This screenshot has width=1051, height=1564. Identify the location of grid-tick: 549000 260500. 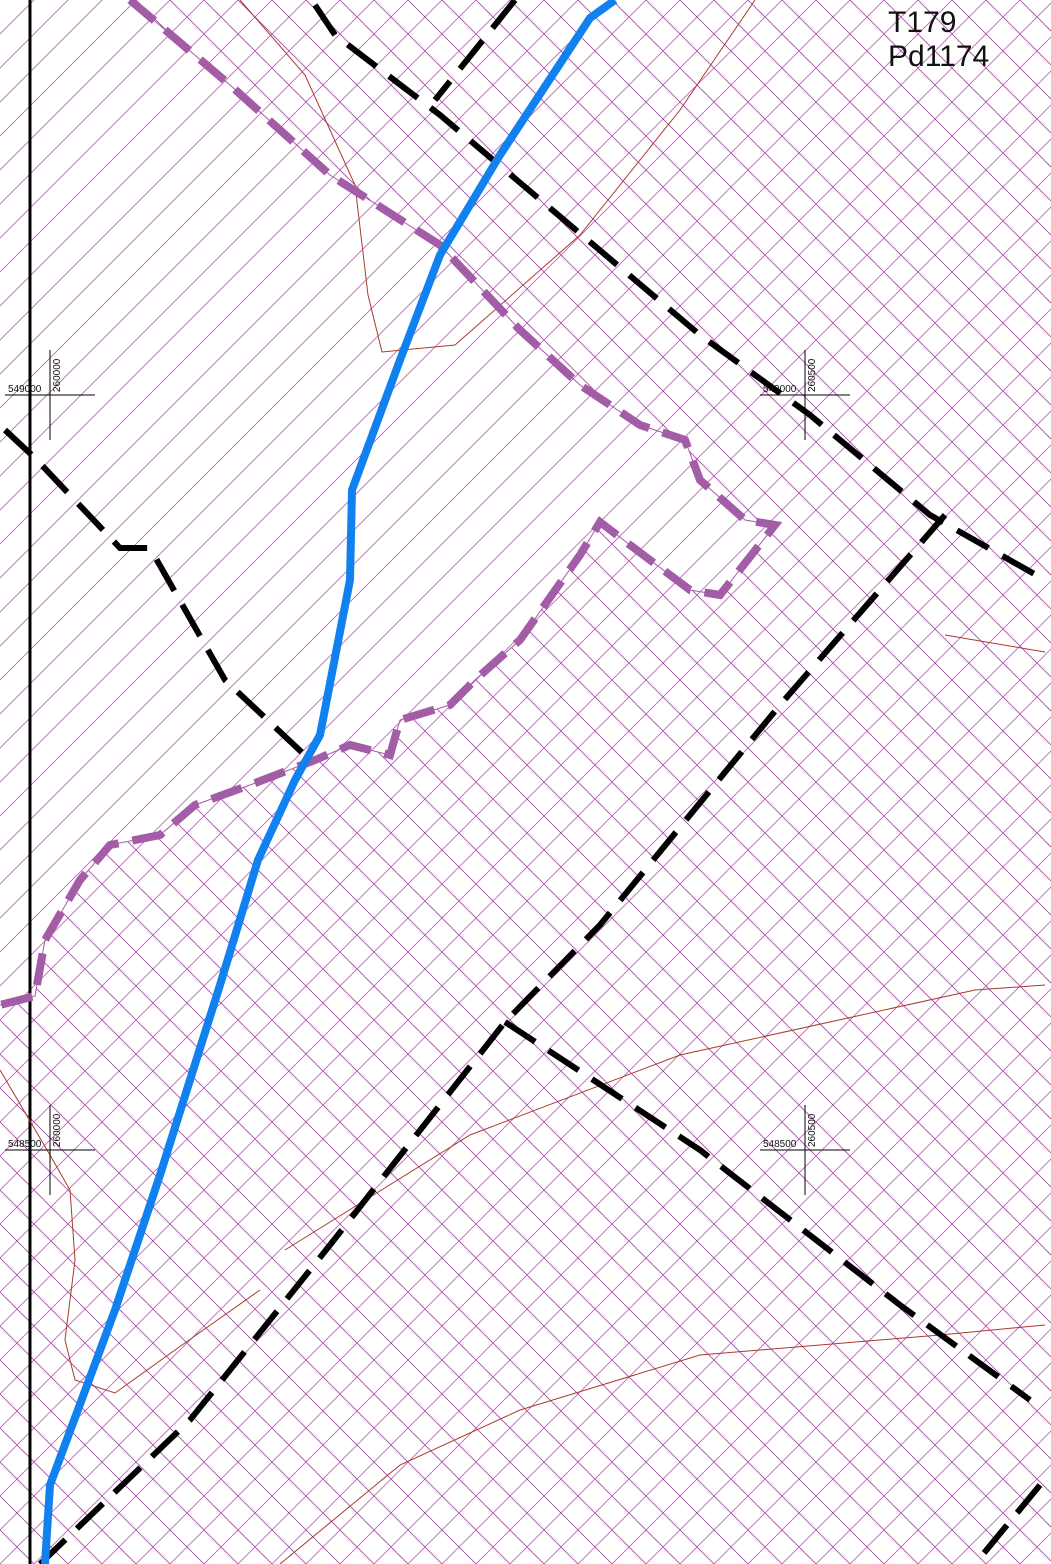
(805, 395).